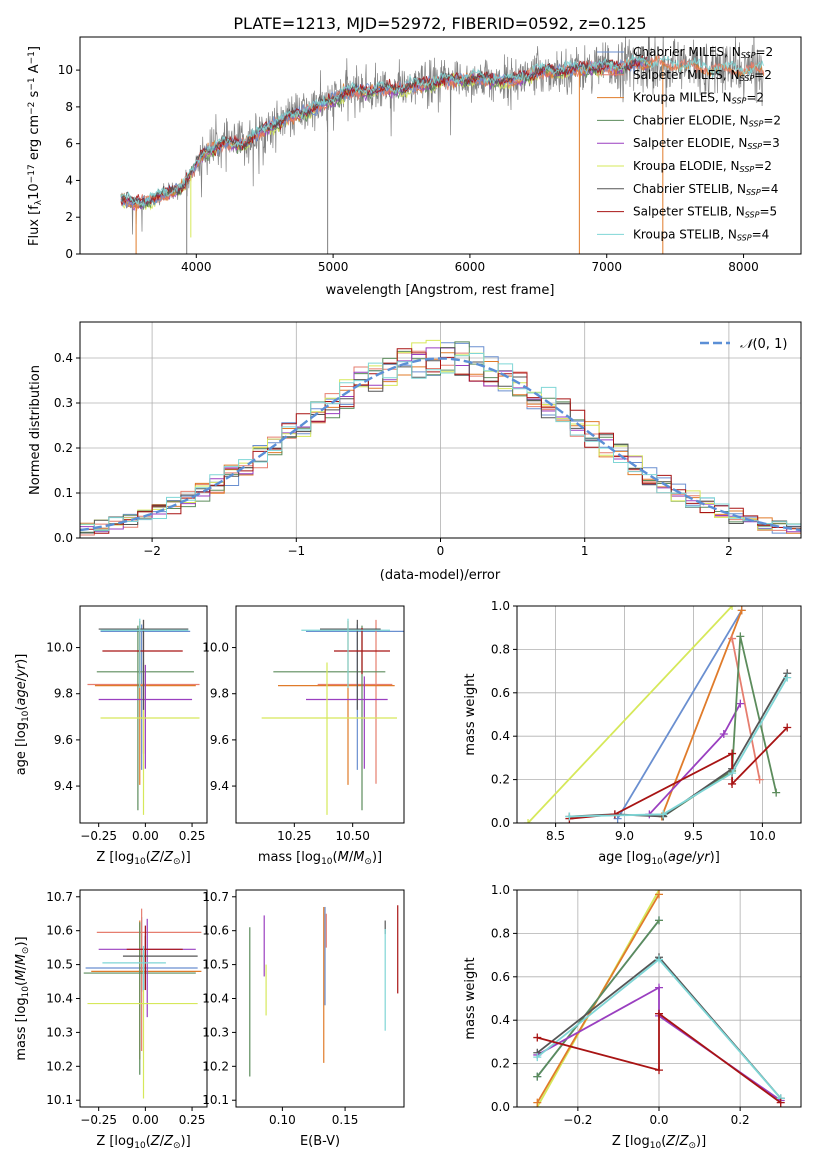  I want to click on legend-entry: Chabrier MILES, NSSP=2, so click(703, 52).